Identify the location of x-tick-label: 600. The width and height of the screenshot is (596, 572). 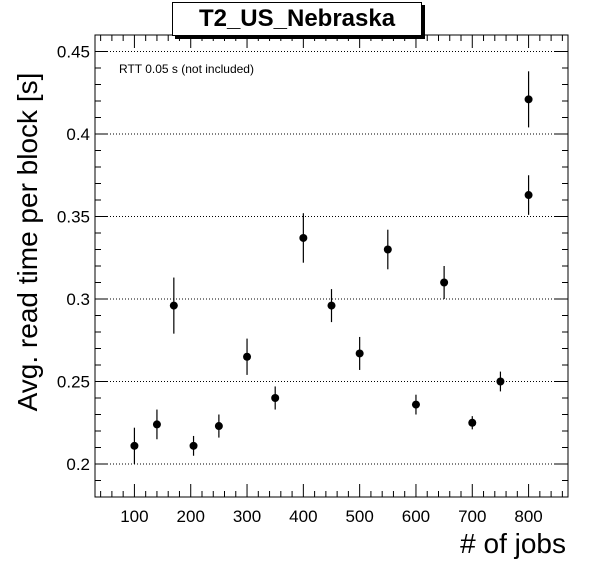
(416, 516).